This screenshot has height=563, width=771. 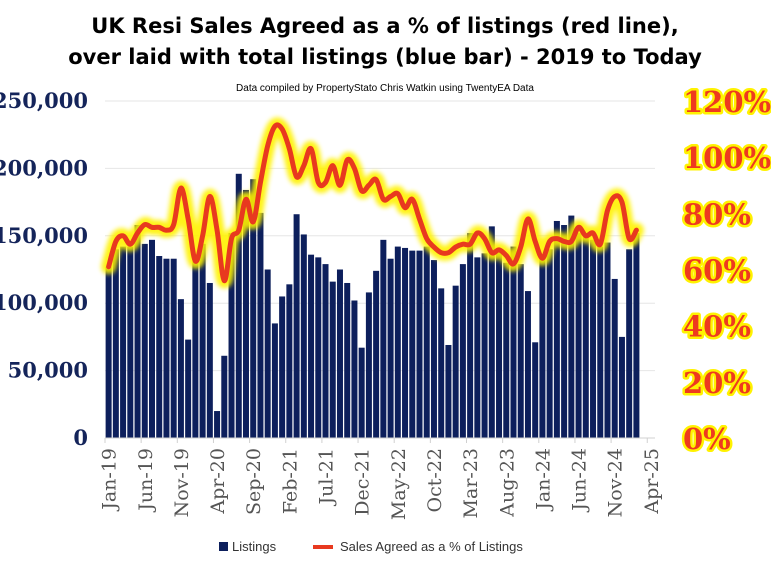 I want to click on right-axis-tick-label: 20%, so click(x=717, y=383).